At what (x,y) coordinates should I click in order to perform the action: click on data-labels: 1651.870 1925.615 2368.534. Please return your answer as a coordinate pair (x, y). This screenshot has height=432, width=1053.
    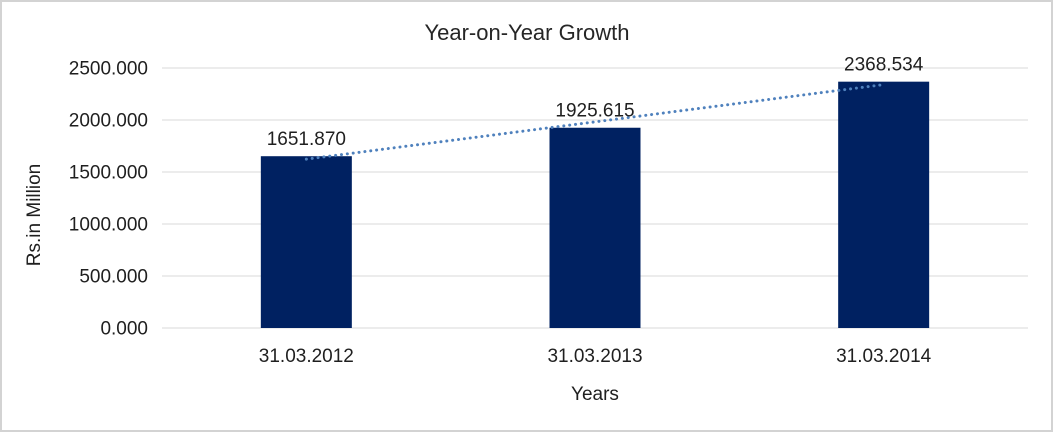
    Looking at the image, I should click on (595, 103).